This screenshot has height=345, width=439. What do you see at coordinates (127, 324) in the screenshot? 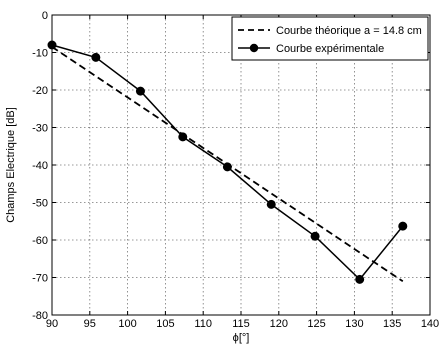
I see `x-tick-label: 100` at bounding box center [127, 324].